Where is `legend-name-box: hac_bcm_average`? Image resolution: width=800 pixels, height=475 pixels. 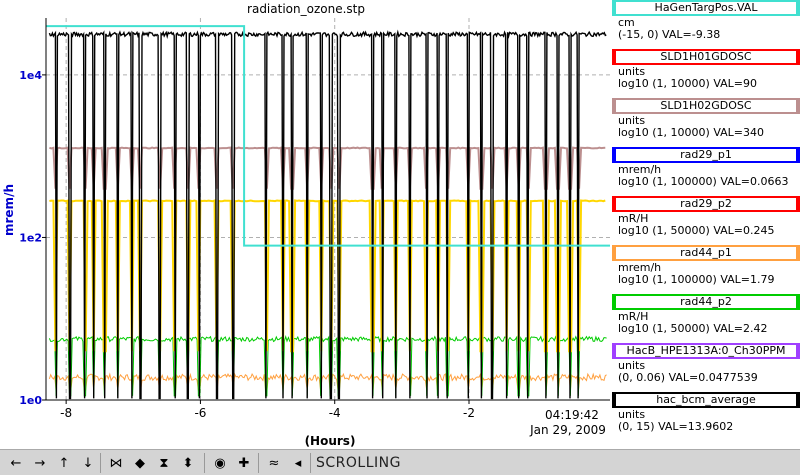 legend-name-box: hac_bcm_average is located at coordinates (706, 400).